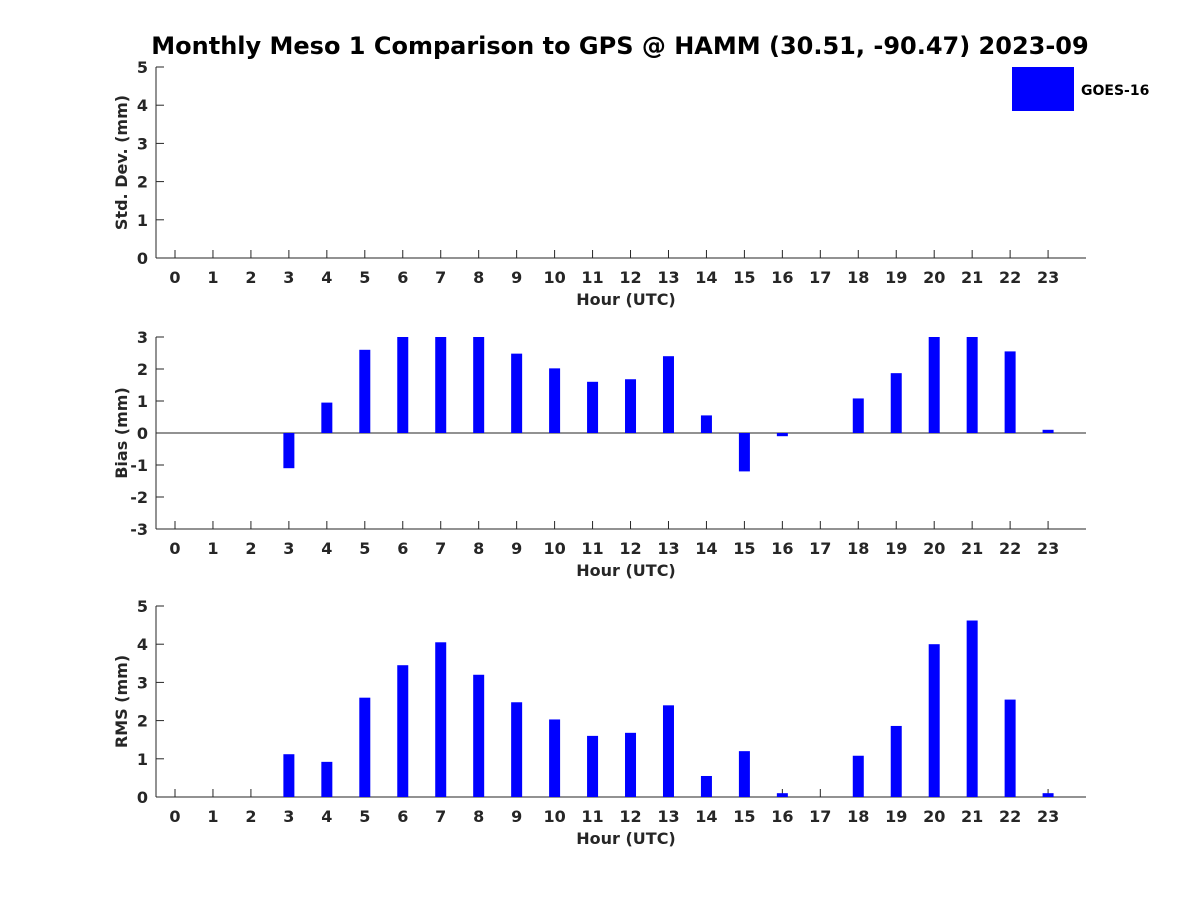 Image resolution: width=1200 pixels, height=900 pixels. Describe the element at coordinates (121, 701) in the screenshot. I see `y-axis-label: RMS (mm)` at that location.